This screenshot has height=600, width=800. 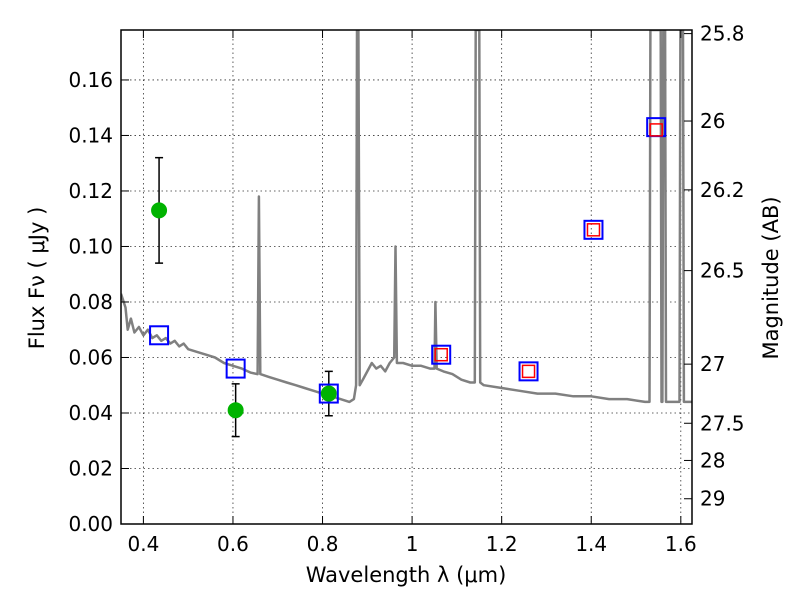 I want to click on y-tick-label: 0.00, so click(x=90, y=524).